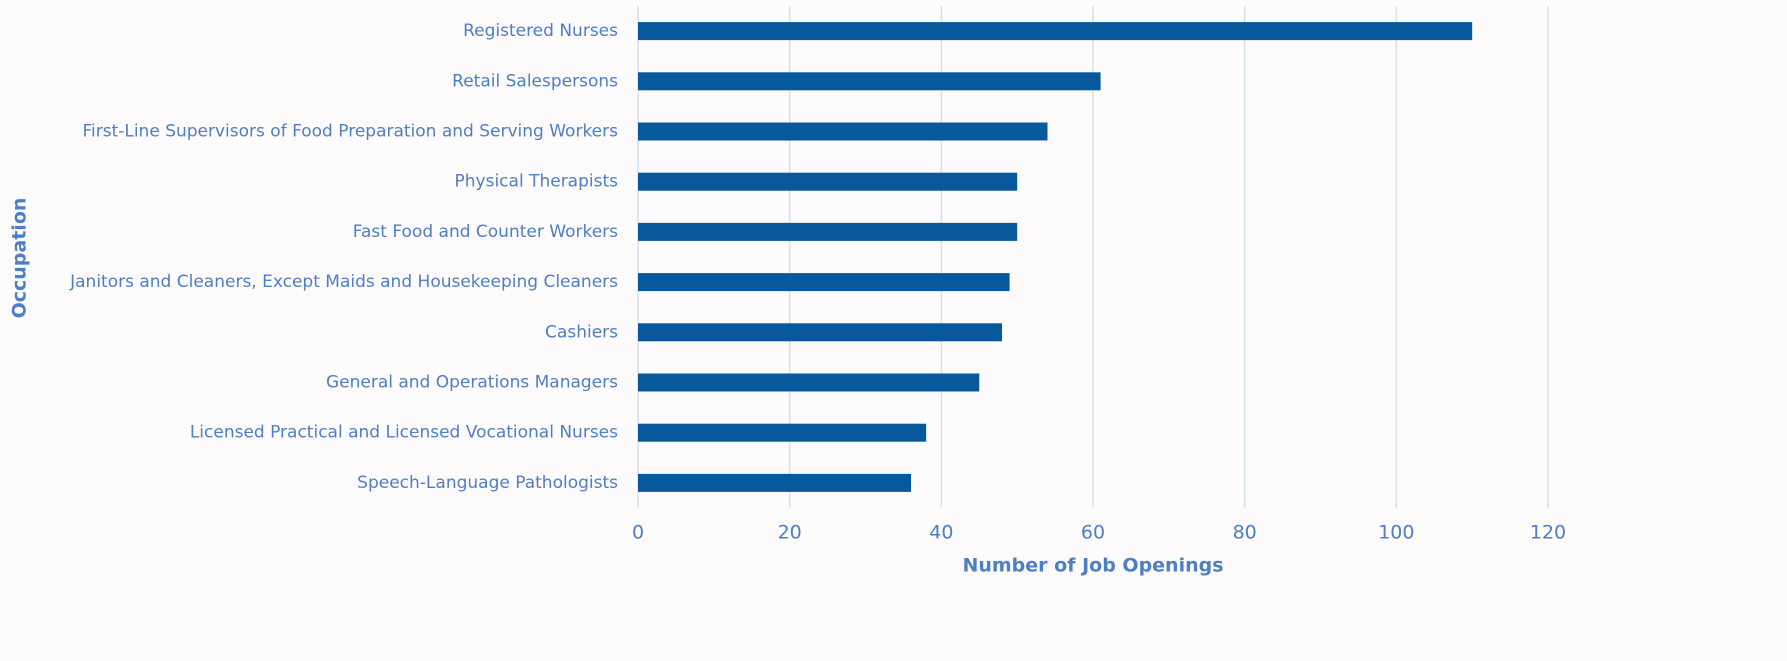 The image size is (1787, 661). Describe the element at coordinates (487, 483) in the screenshot. I see `y-tick-label: Speech-Language Pathologists` at that location.